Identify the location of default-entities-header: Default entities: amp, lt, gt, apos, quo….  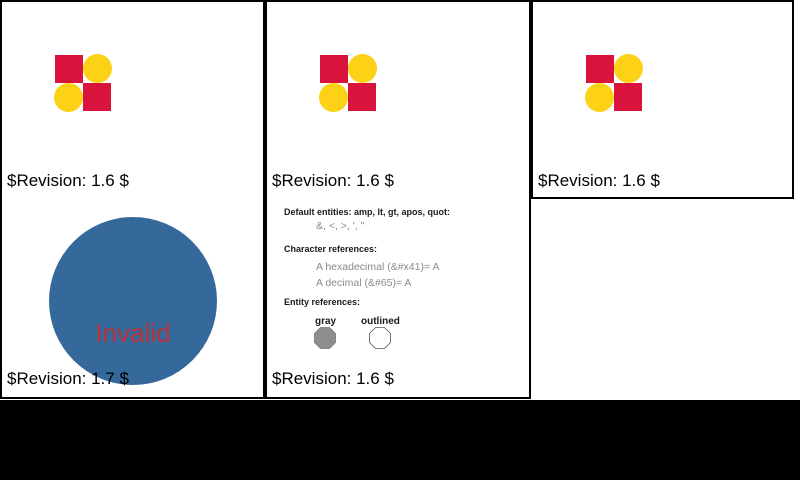
(367, 212).